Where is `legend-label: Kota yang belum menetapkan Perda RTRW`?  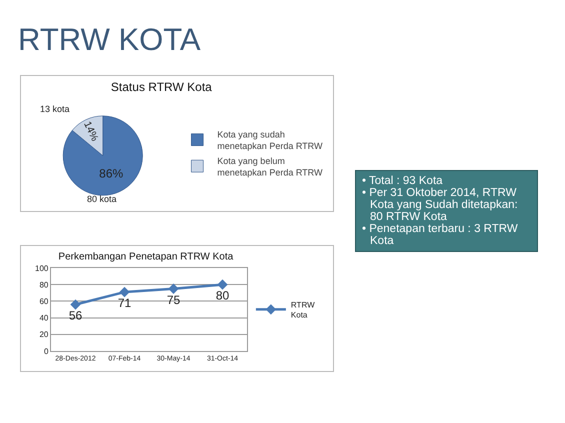
legend-label: Kota yang belum menetapkan Perda RTRW is located at coordinates (270, 167).